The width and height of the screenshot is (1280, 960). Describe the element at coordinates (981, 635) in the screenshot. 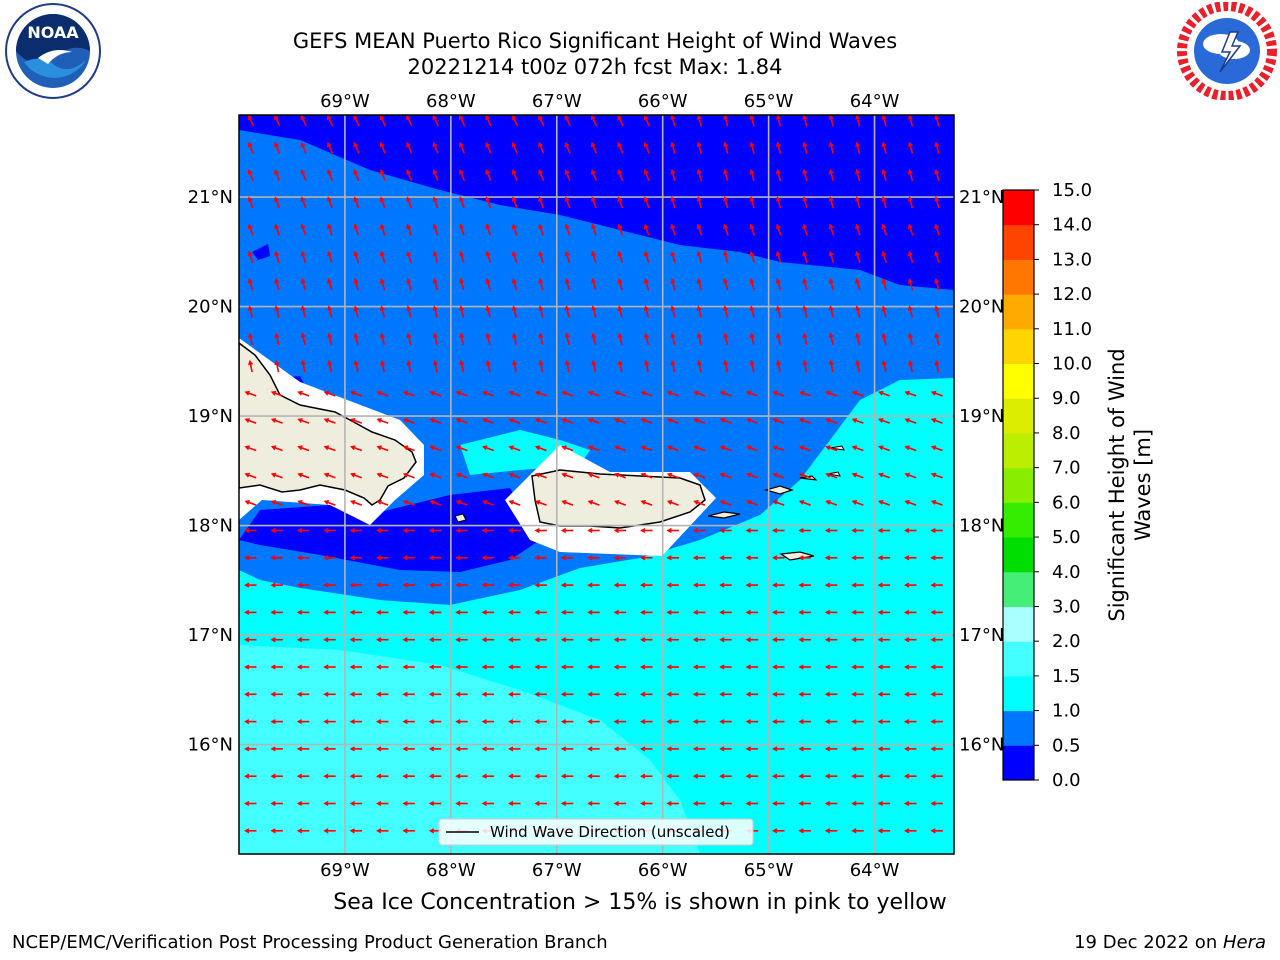

I see `lat-tick-label: 17°N` at that location.